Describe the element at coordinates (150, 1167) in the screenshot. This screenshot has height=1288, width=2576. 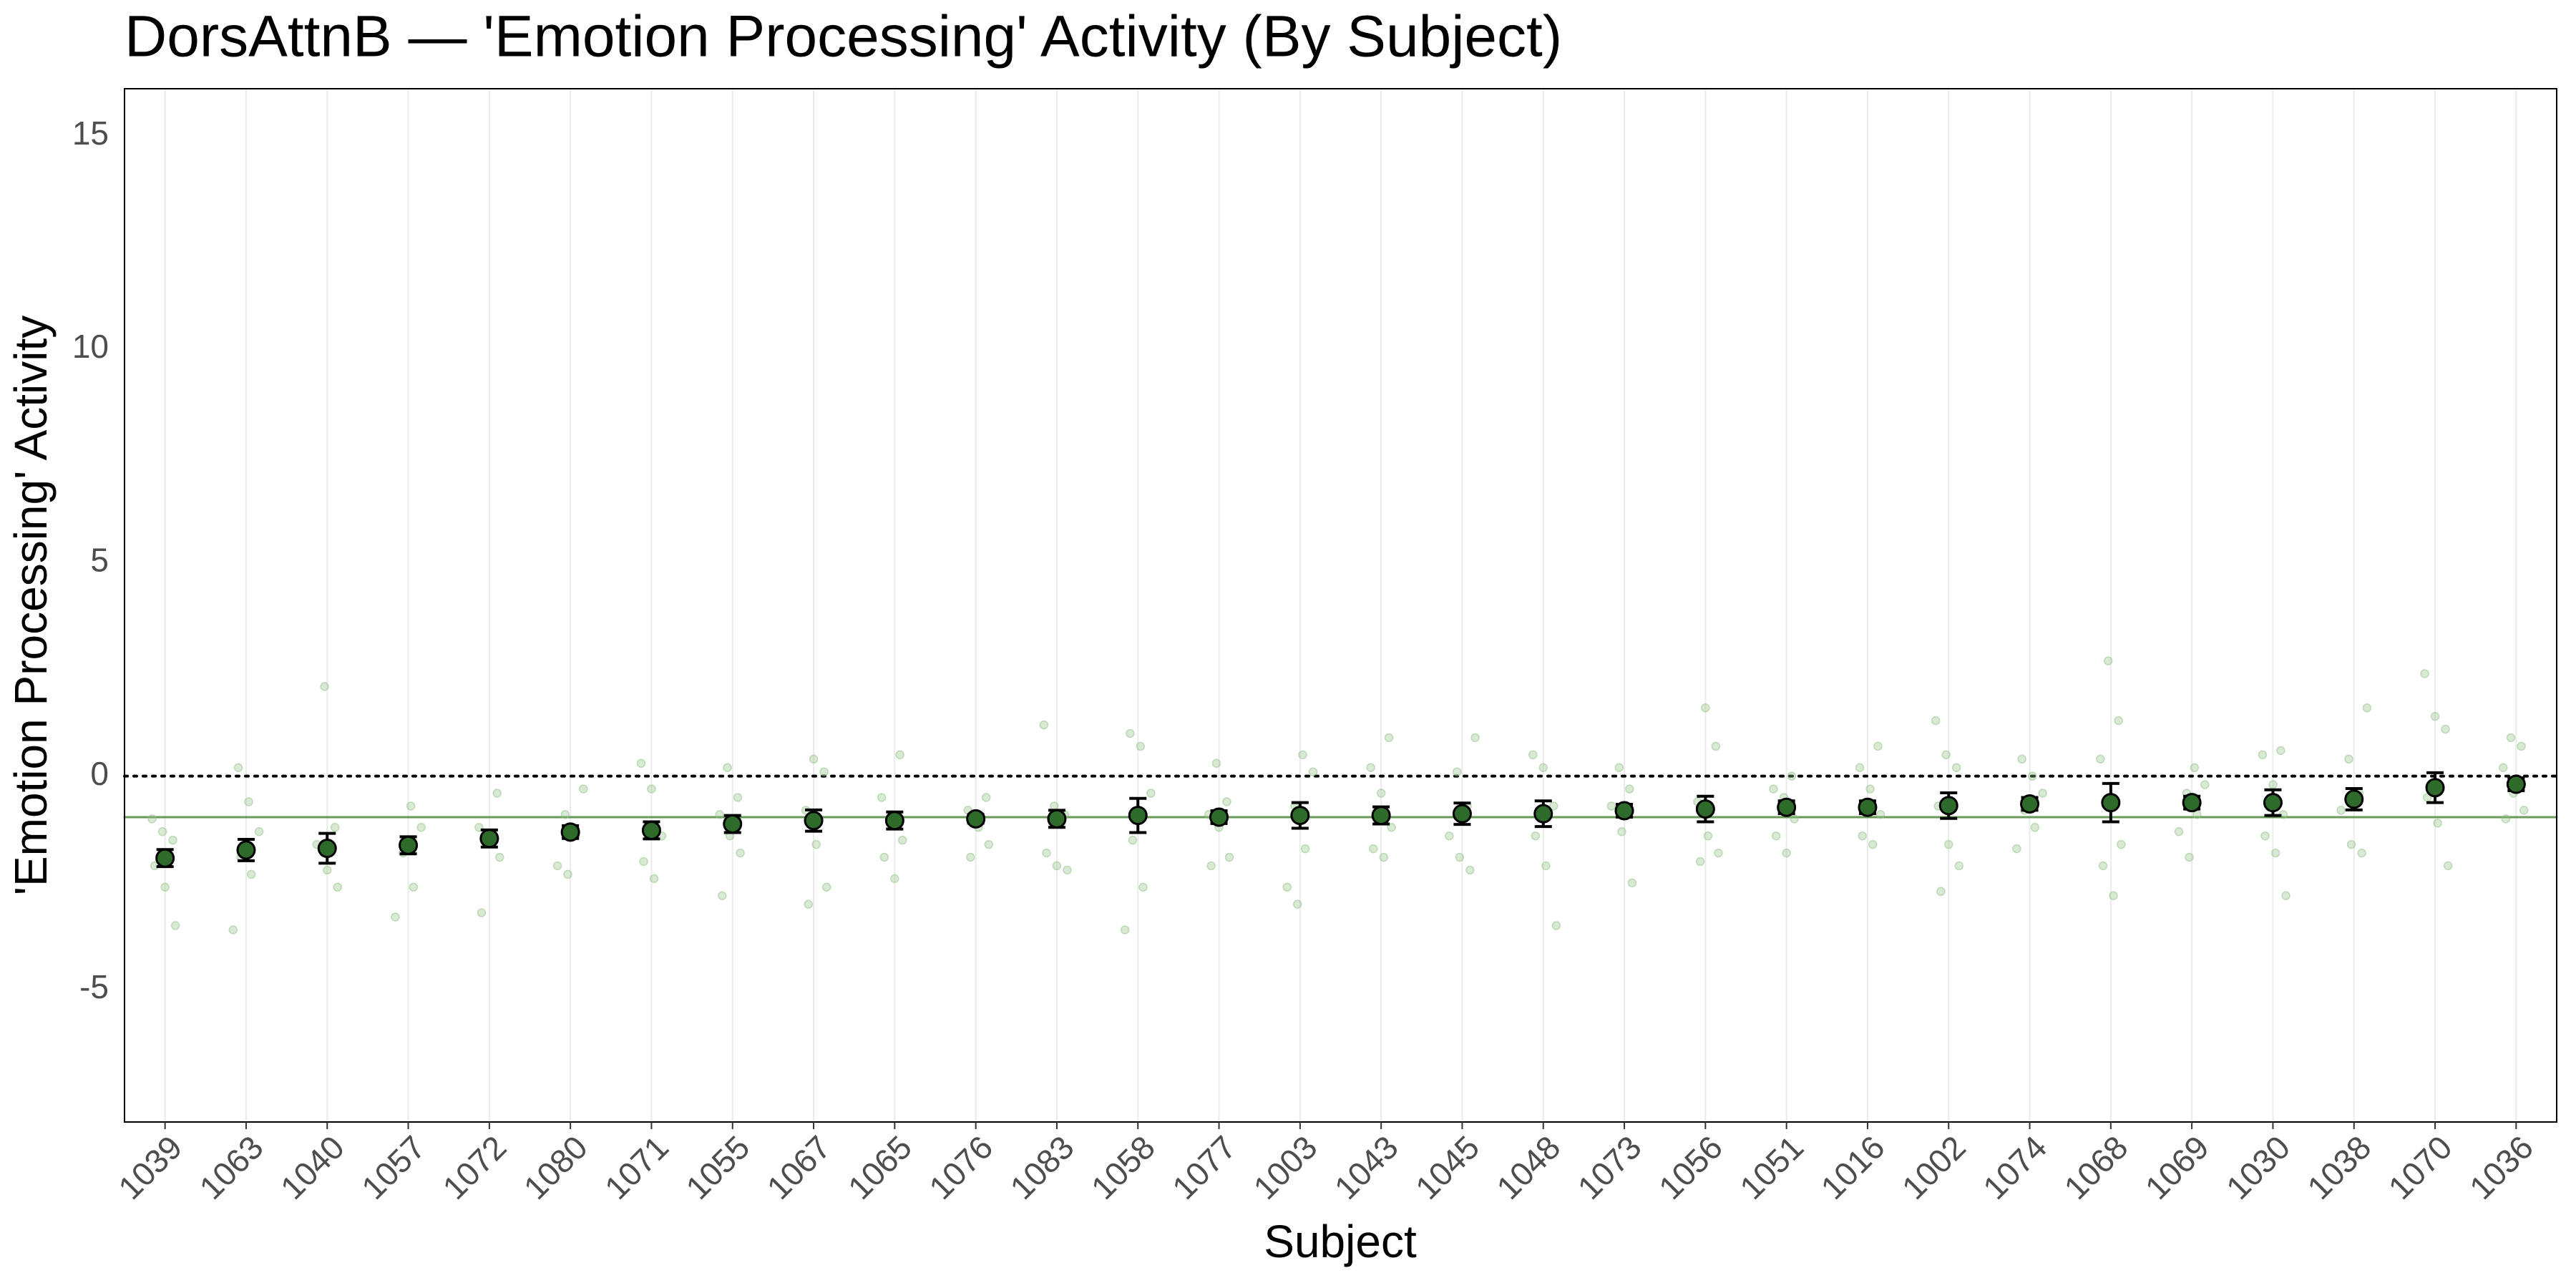
I see `x-tick-label: 1039` at that location.